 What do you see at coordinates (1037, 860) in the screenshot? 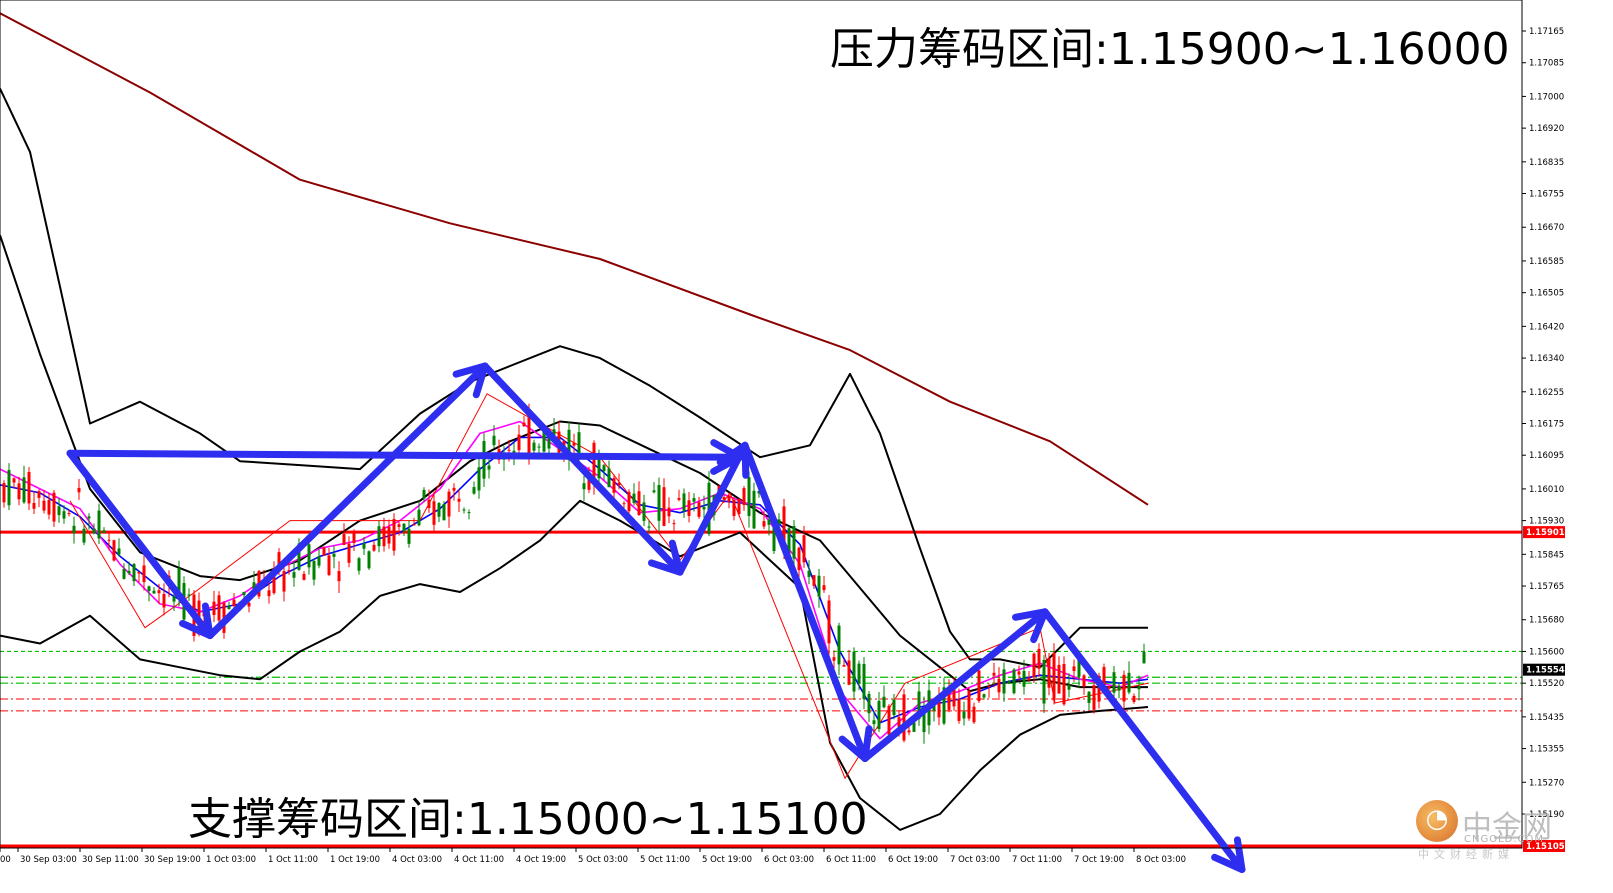
I see `x-tick-label: 7 Oct 11:00` at bounding box center [1037, 860].